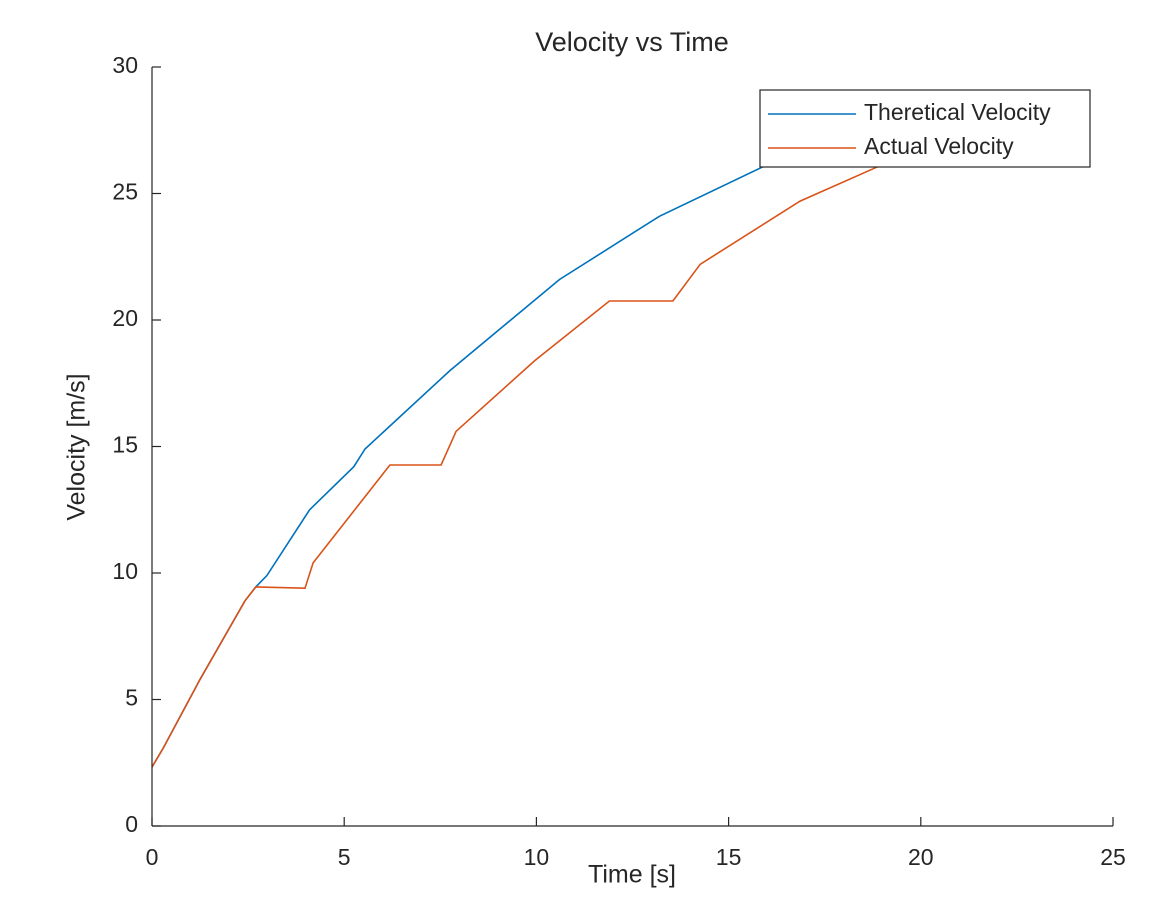  What do you see at coordinates (921, 857) in the screenshot?
I see `x-tick-label: 20` at bounding box center [921, 857].